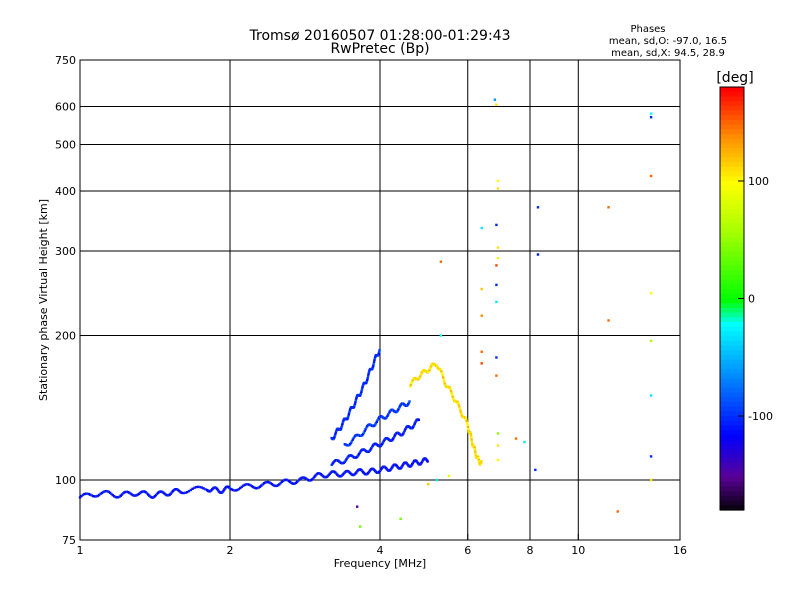 Image resolution: width=800 pixels, height=600 pixels. I want to click on x-tick-label: 16, so click(680, 550).